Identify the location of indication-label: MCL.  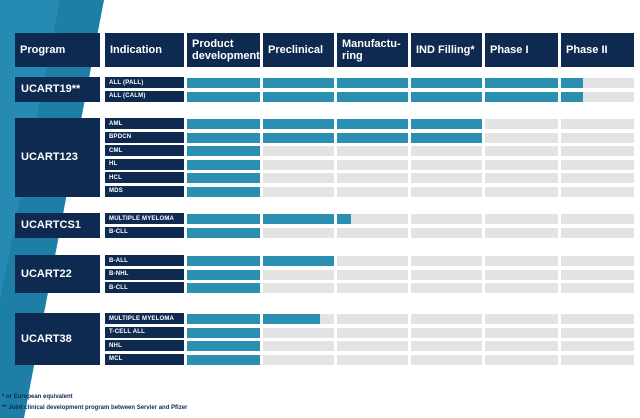
(144, 359).